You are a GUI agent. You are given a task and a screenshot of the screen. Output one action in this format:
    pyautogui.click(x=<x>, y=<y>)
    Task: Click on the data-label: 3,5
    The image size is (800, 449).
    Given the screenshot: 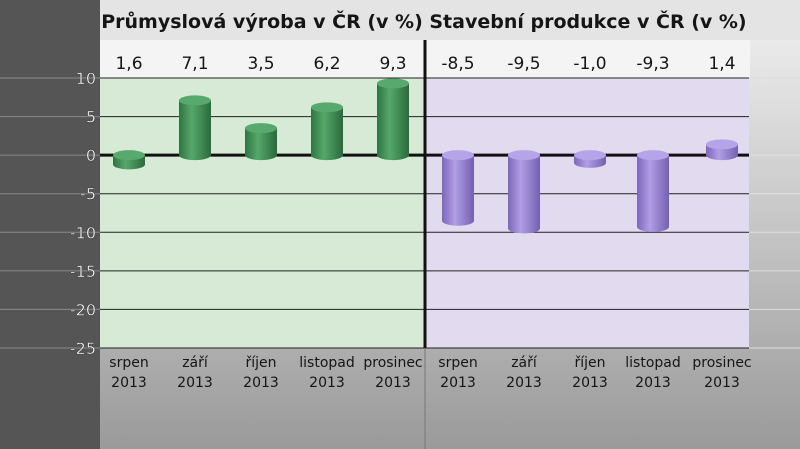 What is the action you would take?
    pyautogui.click(x=260, y=64)
    